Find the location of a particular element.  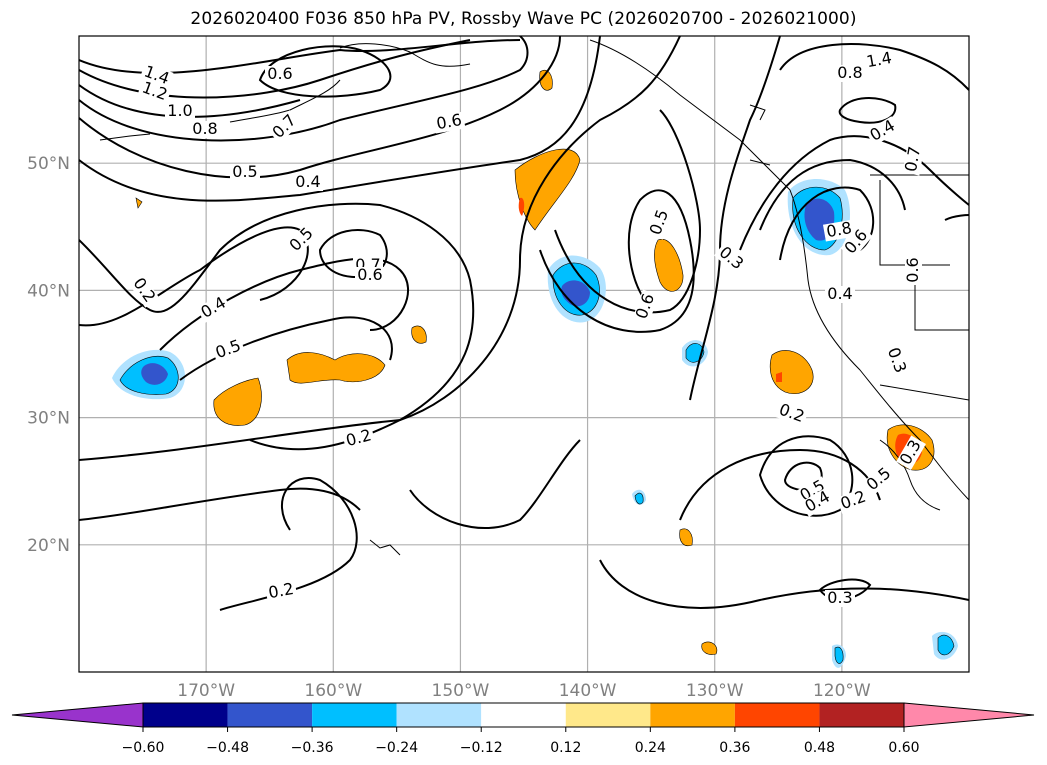

contour-label: 1.0 is located at coordinates (179, 110).